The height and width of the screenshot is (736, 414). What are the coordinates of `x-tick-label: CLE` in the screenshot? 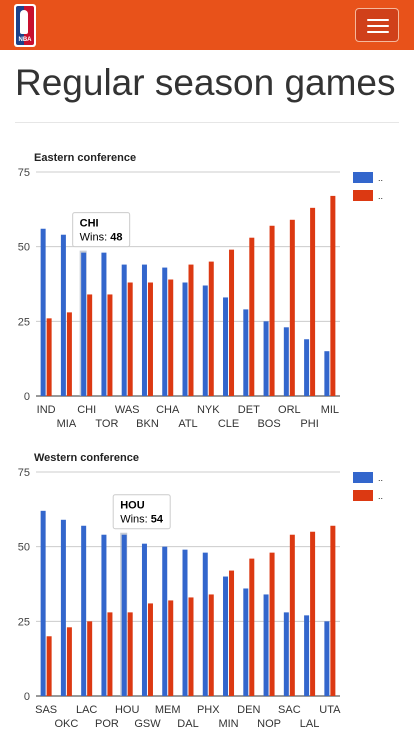 It's located at (228, 424).